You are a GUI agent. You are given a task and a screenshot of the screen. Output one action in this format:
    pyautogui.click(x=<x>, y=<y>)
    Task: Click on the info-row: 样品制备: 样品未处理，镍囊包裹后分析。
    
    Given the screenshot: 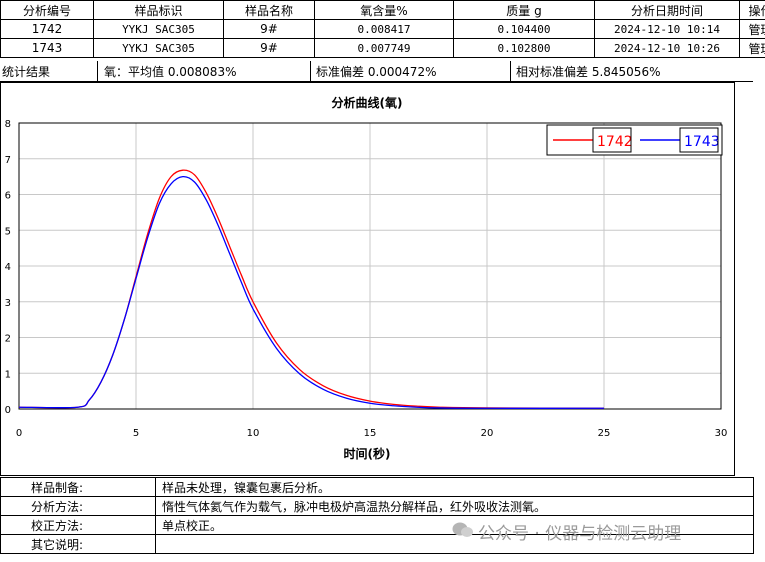 What is the action you would take?
    pyautogui.click(x=377, y=487)
    